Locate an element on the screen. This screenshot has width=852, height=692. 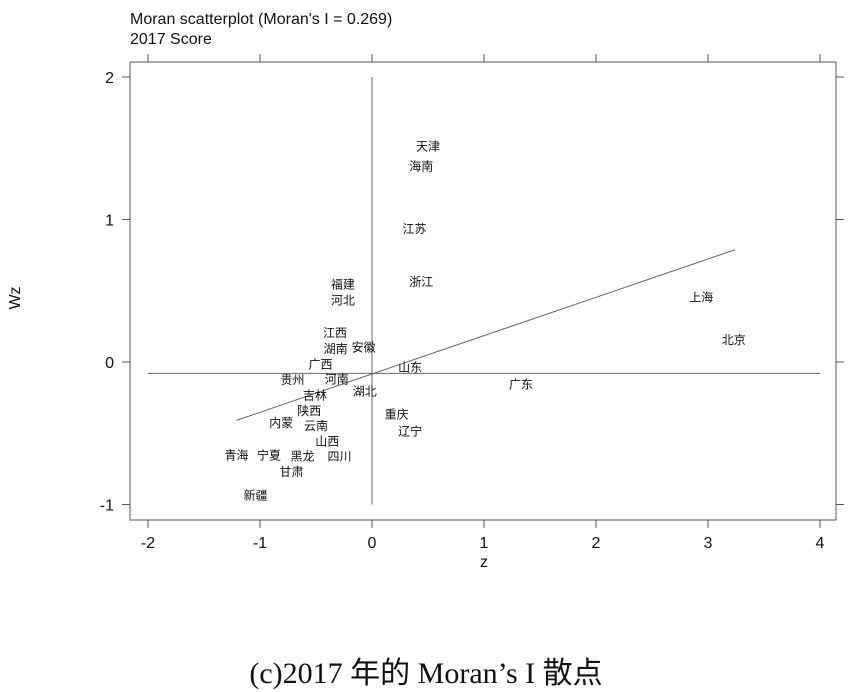
regression-line is located at coordinates (486, 335).